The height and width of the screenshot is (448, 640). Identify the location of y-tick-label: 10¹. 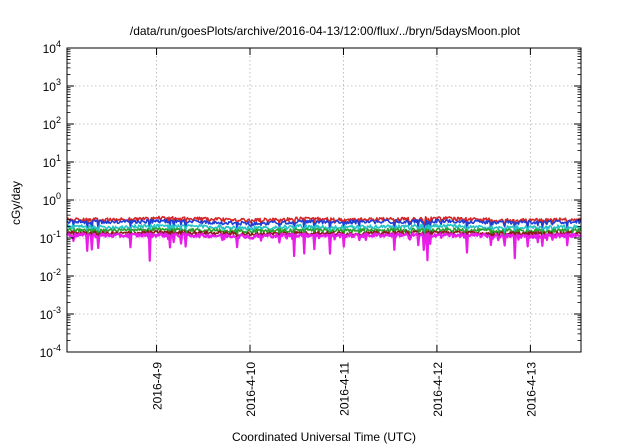
(52, 161).